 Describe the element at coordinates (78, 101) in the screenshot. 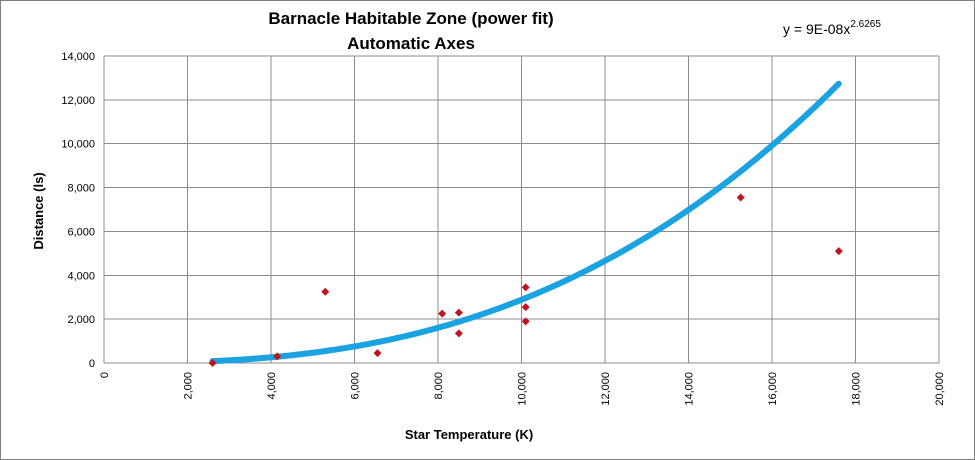

I see `y-tick-label: 12,000` at that location.